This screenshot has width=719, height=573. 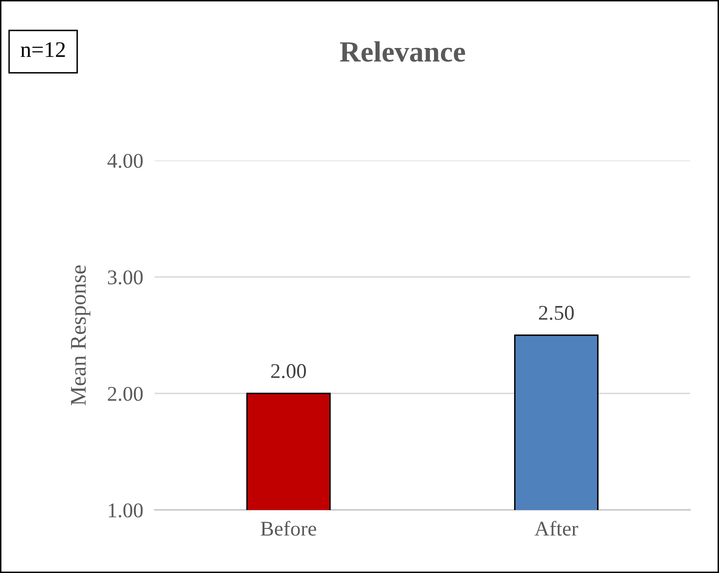 What do you see at coordinates (556, 528) in the screenshot?
I see `x-tick-label: After` at bounding box center [556, 528].